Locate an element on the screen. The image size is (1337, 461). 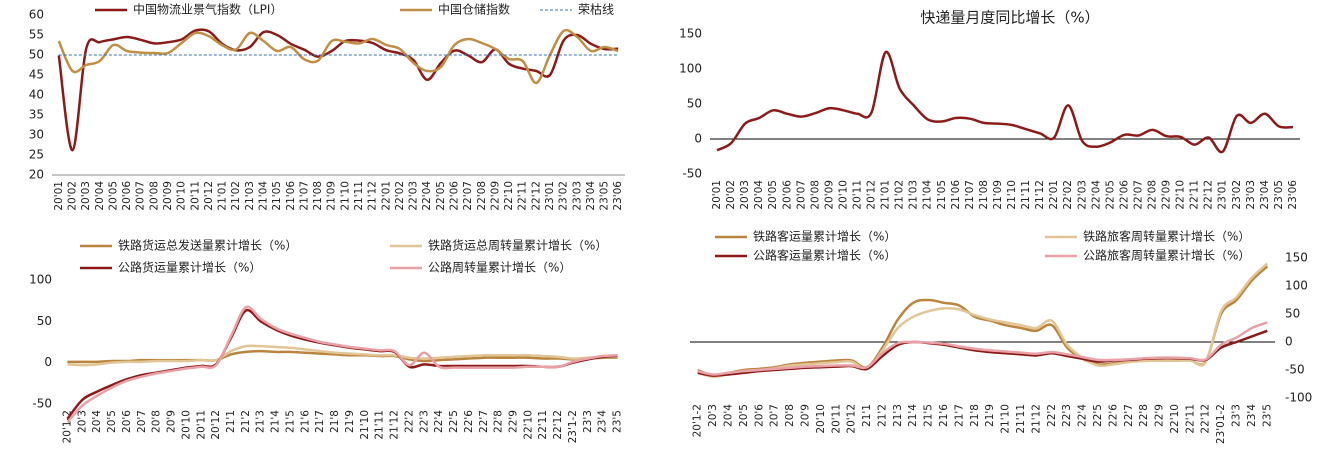
x-tick-label: 21'8 is located at coordinates (975, 415).